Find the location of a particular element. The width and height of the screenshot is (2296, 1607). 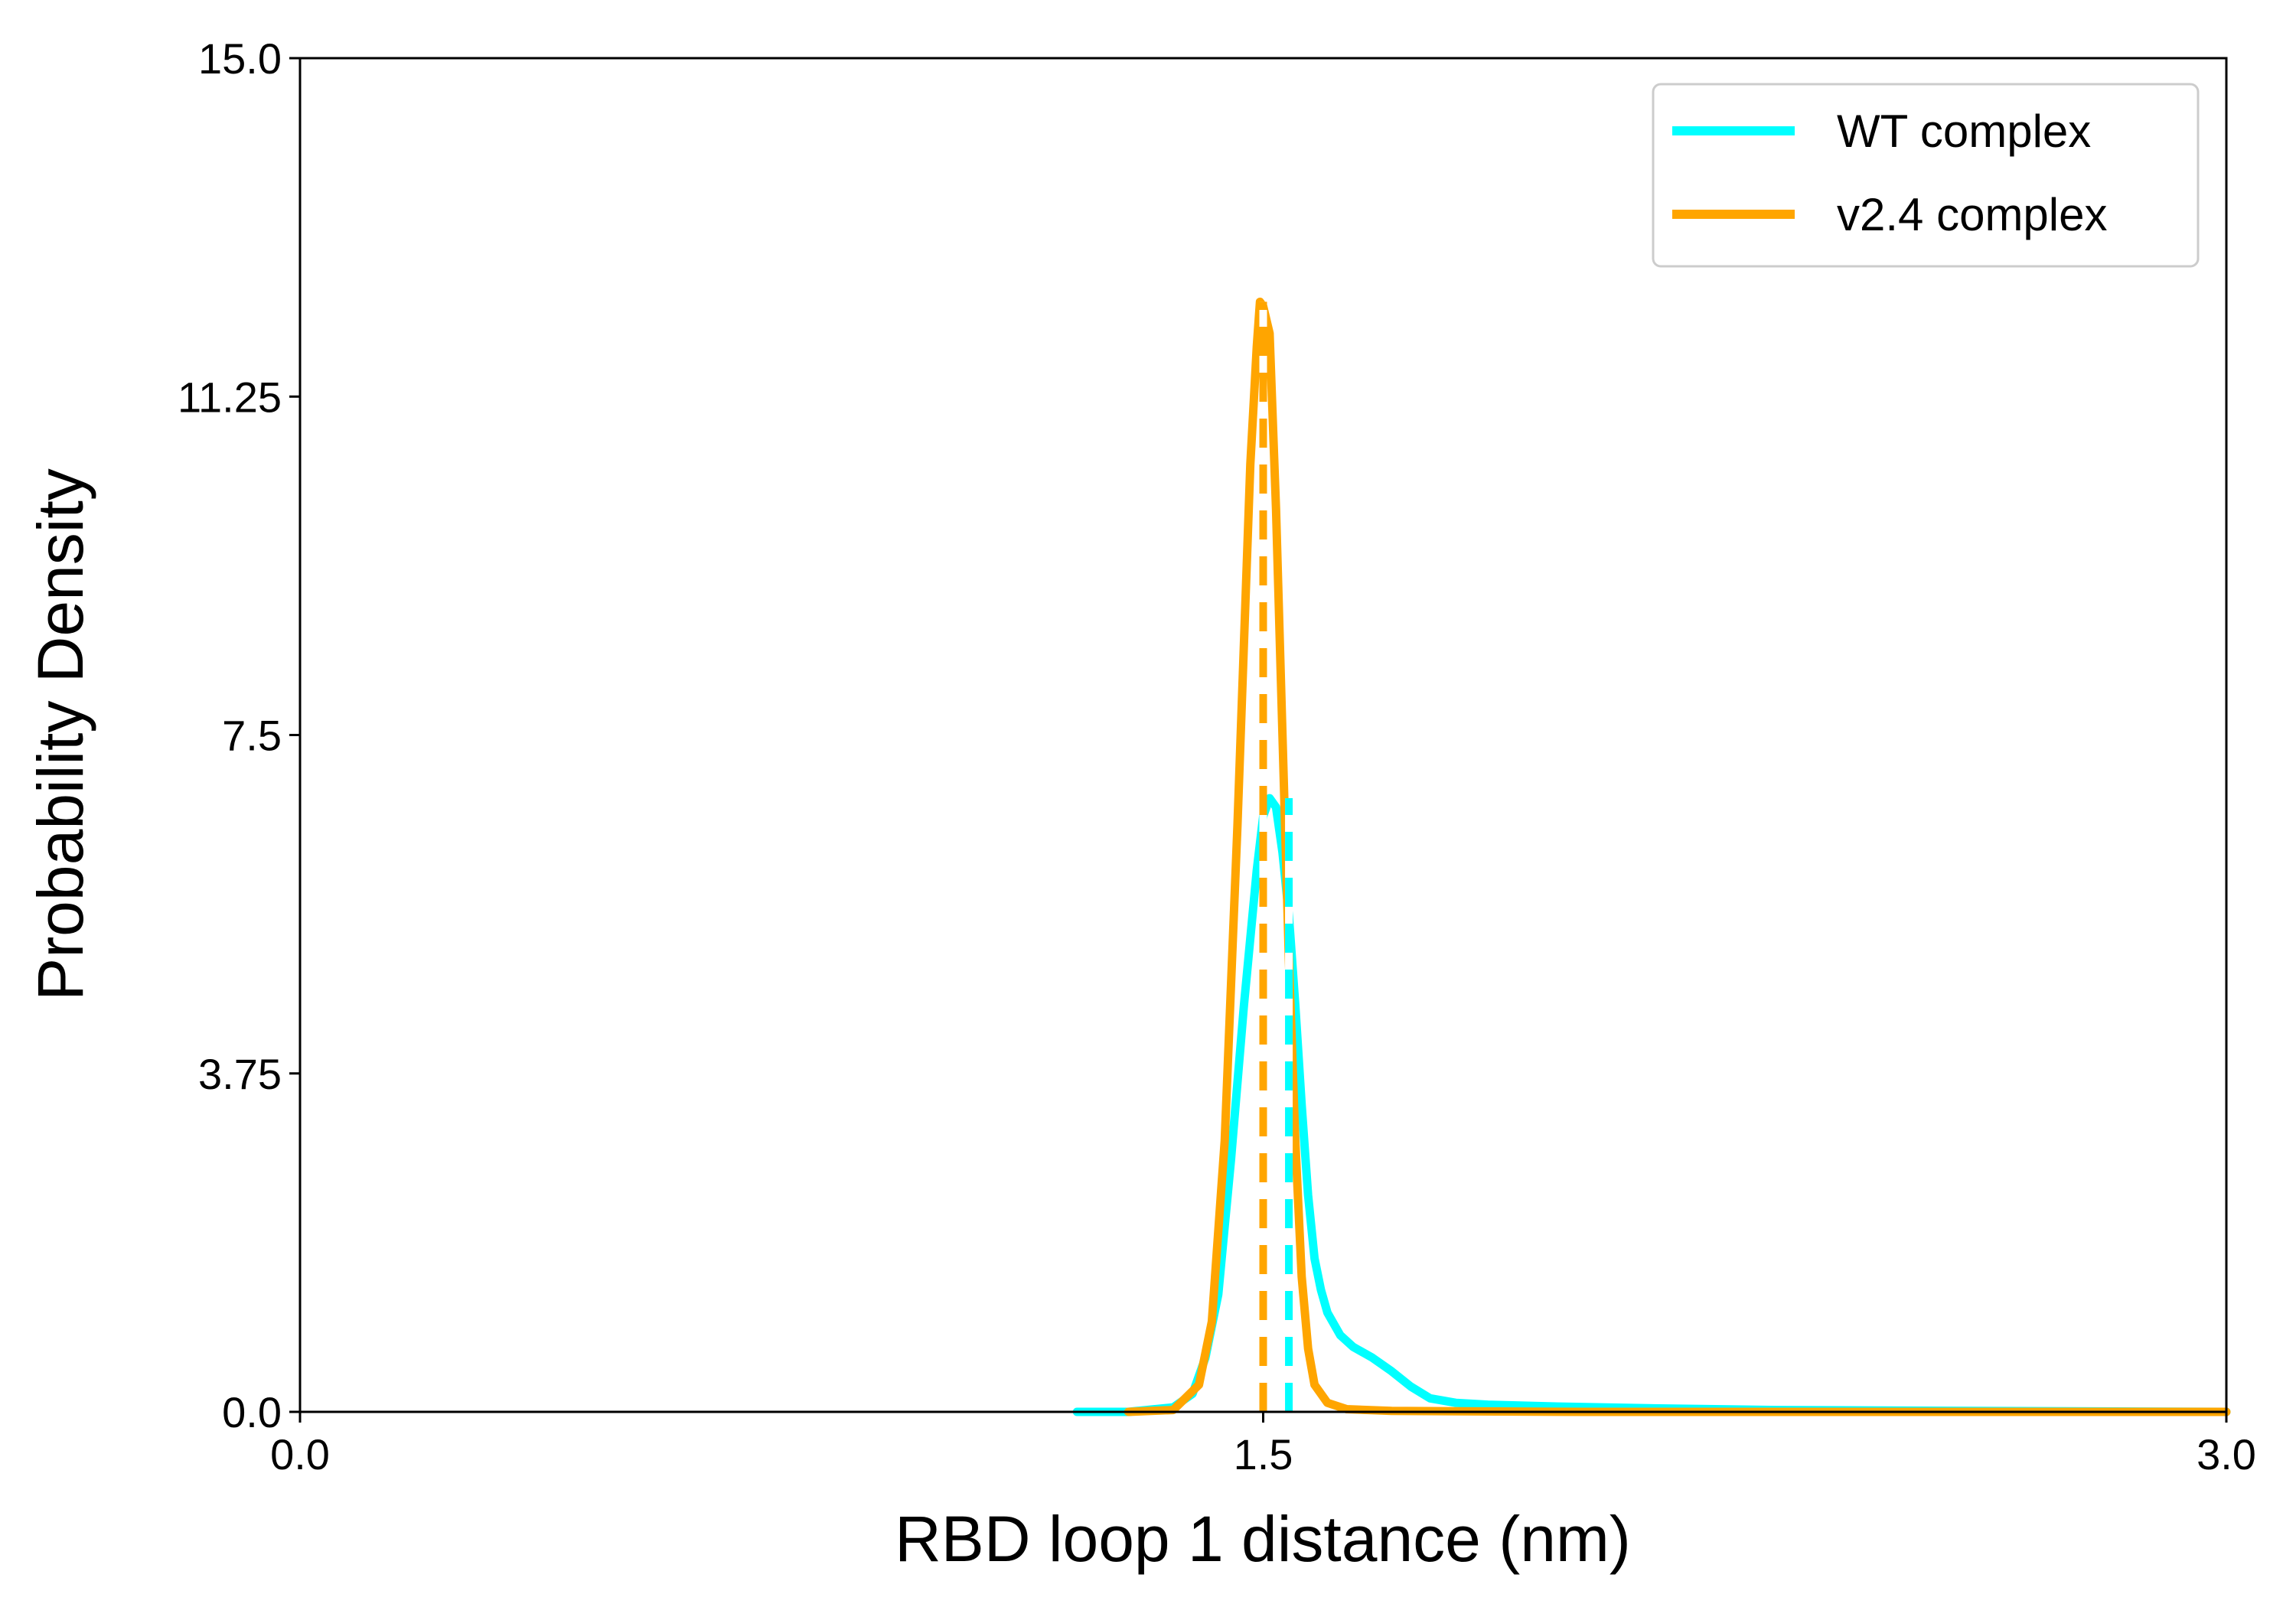

y-tick-label-1: 3.75 is located at coordinates (240, 1074).